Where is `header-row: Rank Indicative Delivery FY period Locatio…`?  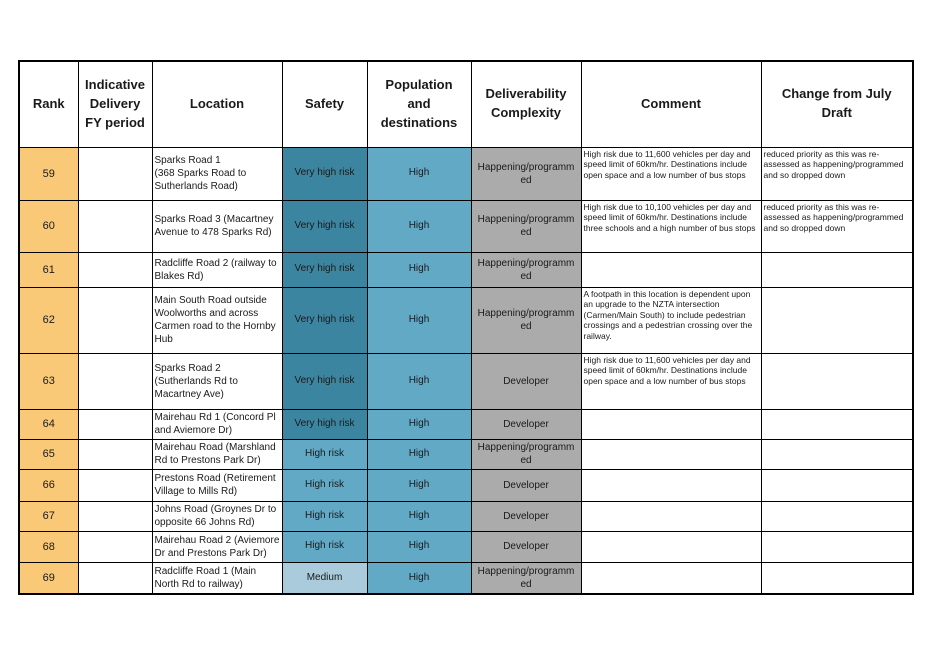 header-row: Rank Indicative Delivery FY period Locatio… is located at coordinates (466, 104).